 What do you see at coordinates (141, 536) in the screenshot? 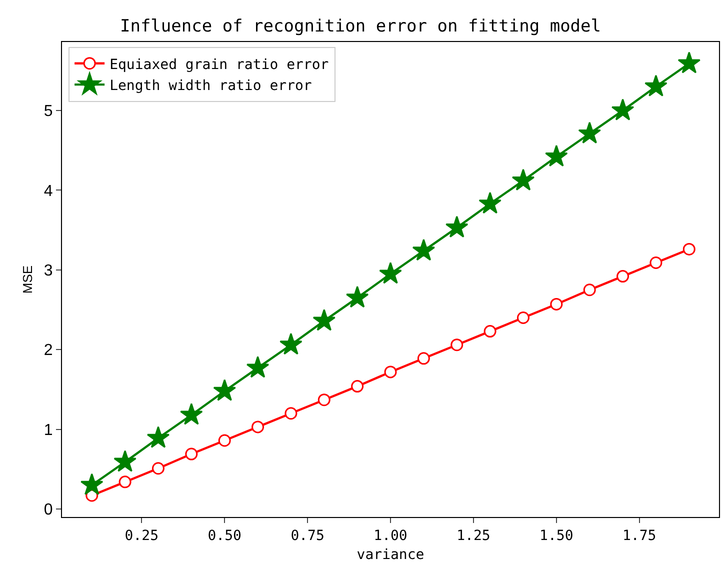
I see `x-tick-label: 0.25` at bounding box center [141, 536].